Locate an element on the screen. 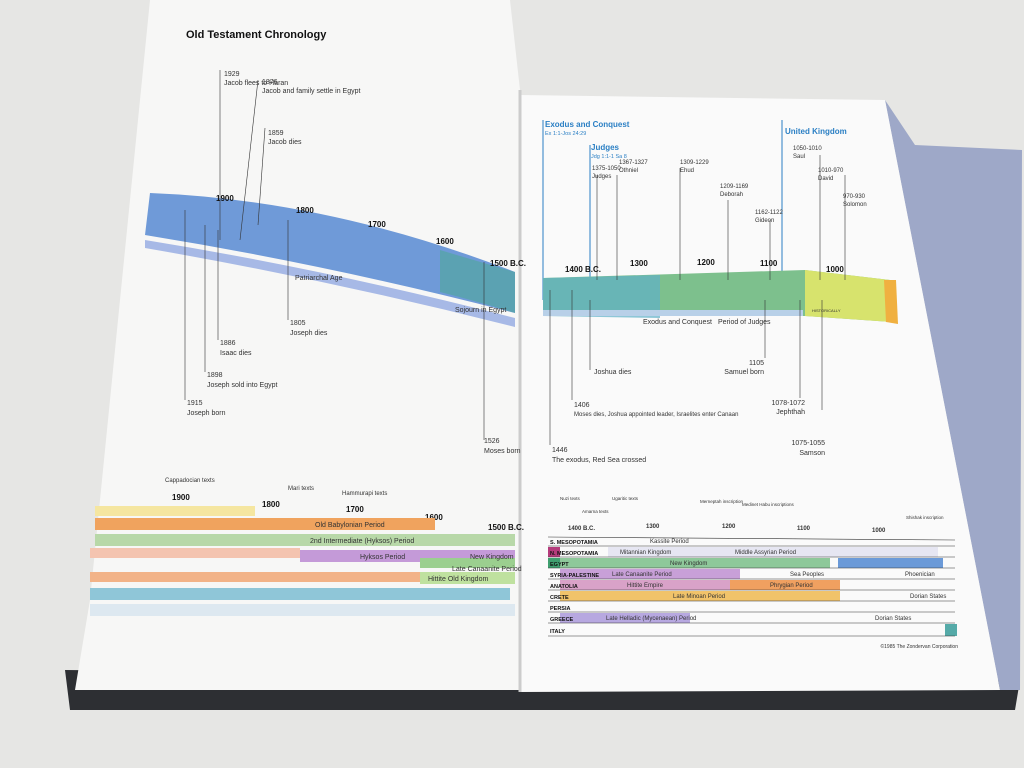 This screenshot has width=1024, height=768. period-bars is located at coordinates (302, 561).